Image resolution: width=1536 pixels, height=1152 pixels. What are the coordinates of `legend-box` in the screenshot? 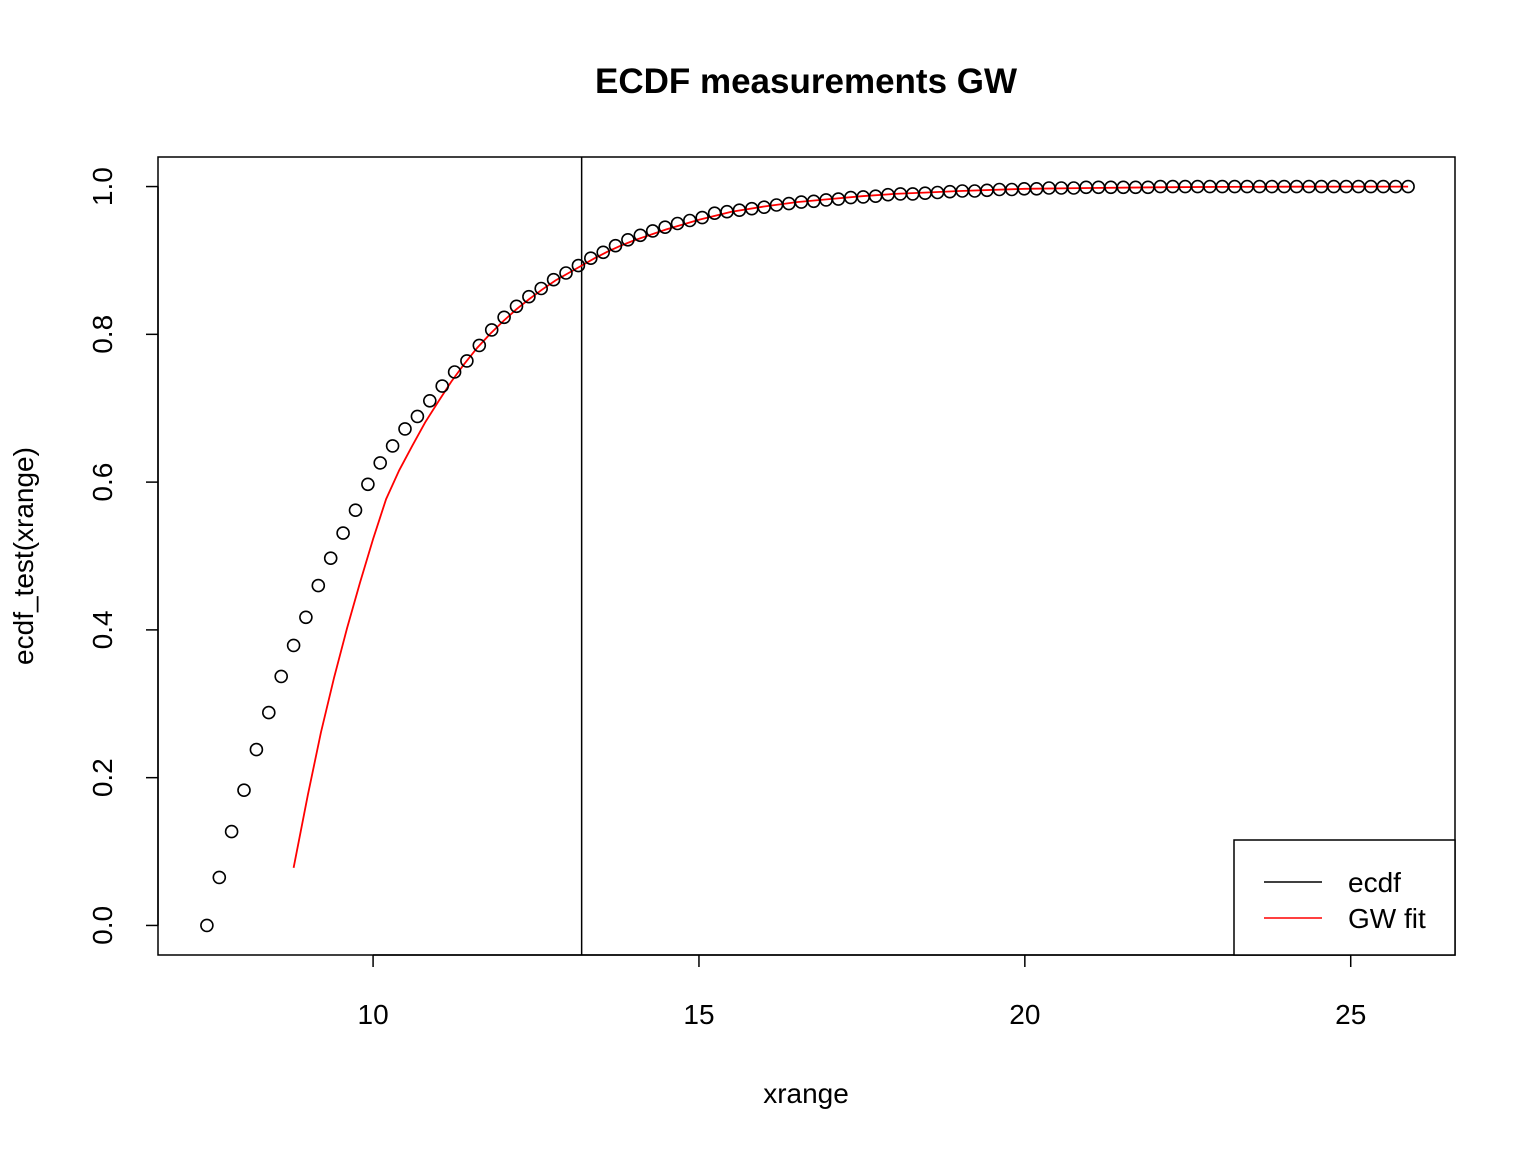 It's located at (1344, 897).